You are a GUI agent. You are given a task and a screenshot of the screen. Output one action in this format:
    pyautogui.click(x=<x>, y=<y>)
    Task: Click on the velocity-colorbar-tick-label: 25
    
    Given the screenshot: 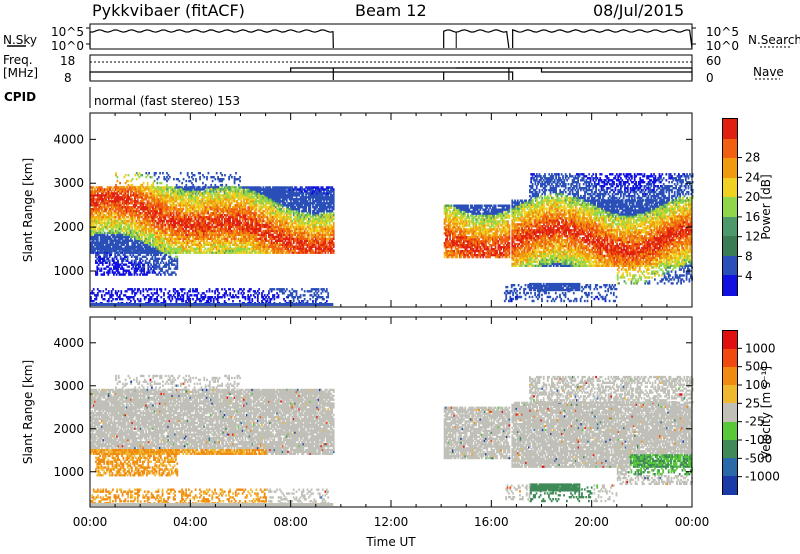 What is the action you would take?
    pyautogui.click(x=752, y=403)
    